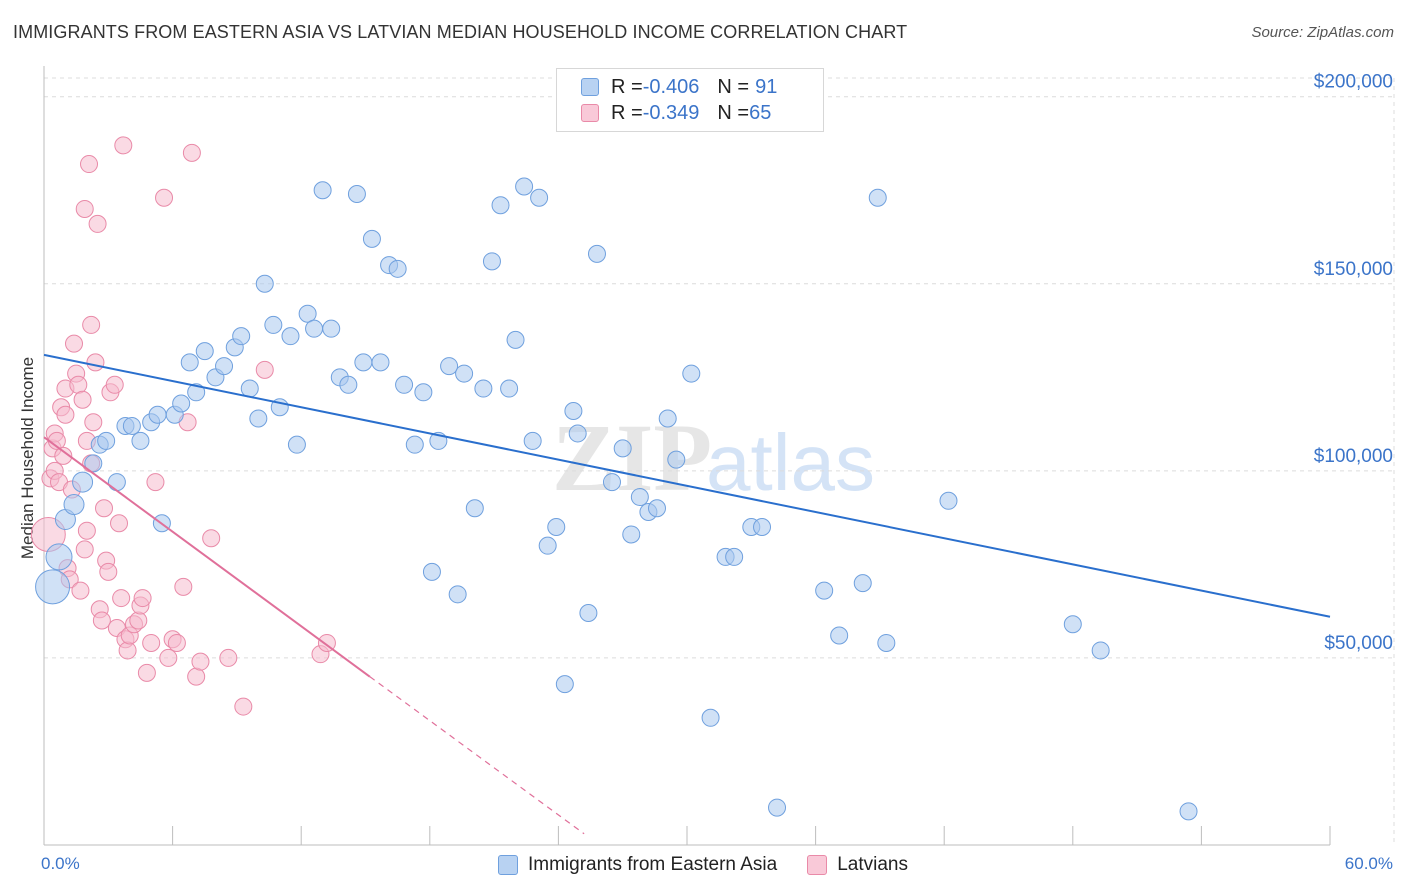 This screenshot has width=1406, height=892. I want to click on legend-r-value: -0.349, so click(671, 112).